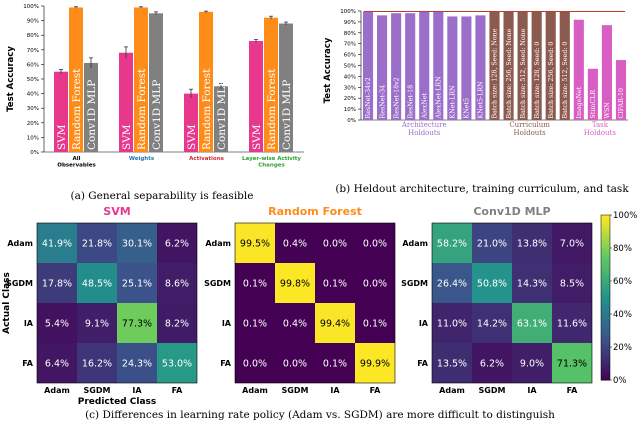  Describe the element at coordinates (207, 159) in the screenshot. I see `a-xtick-label: Activations` at that location.